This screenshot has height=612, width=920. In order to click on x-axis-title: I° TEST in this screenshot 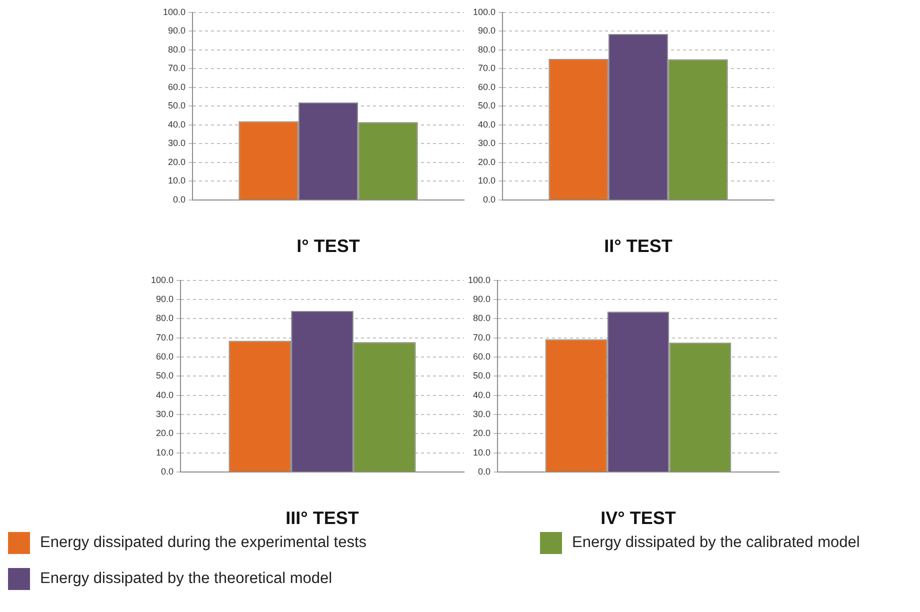, I will do `click(328, 246)`.